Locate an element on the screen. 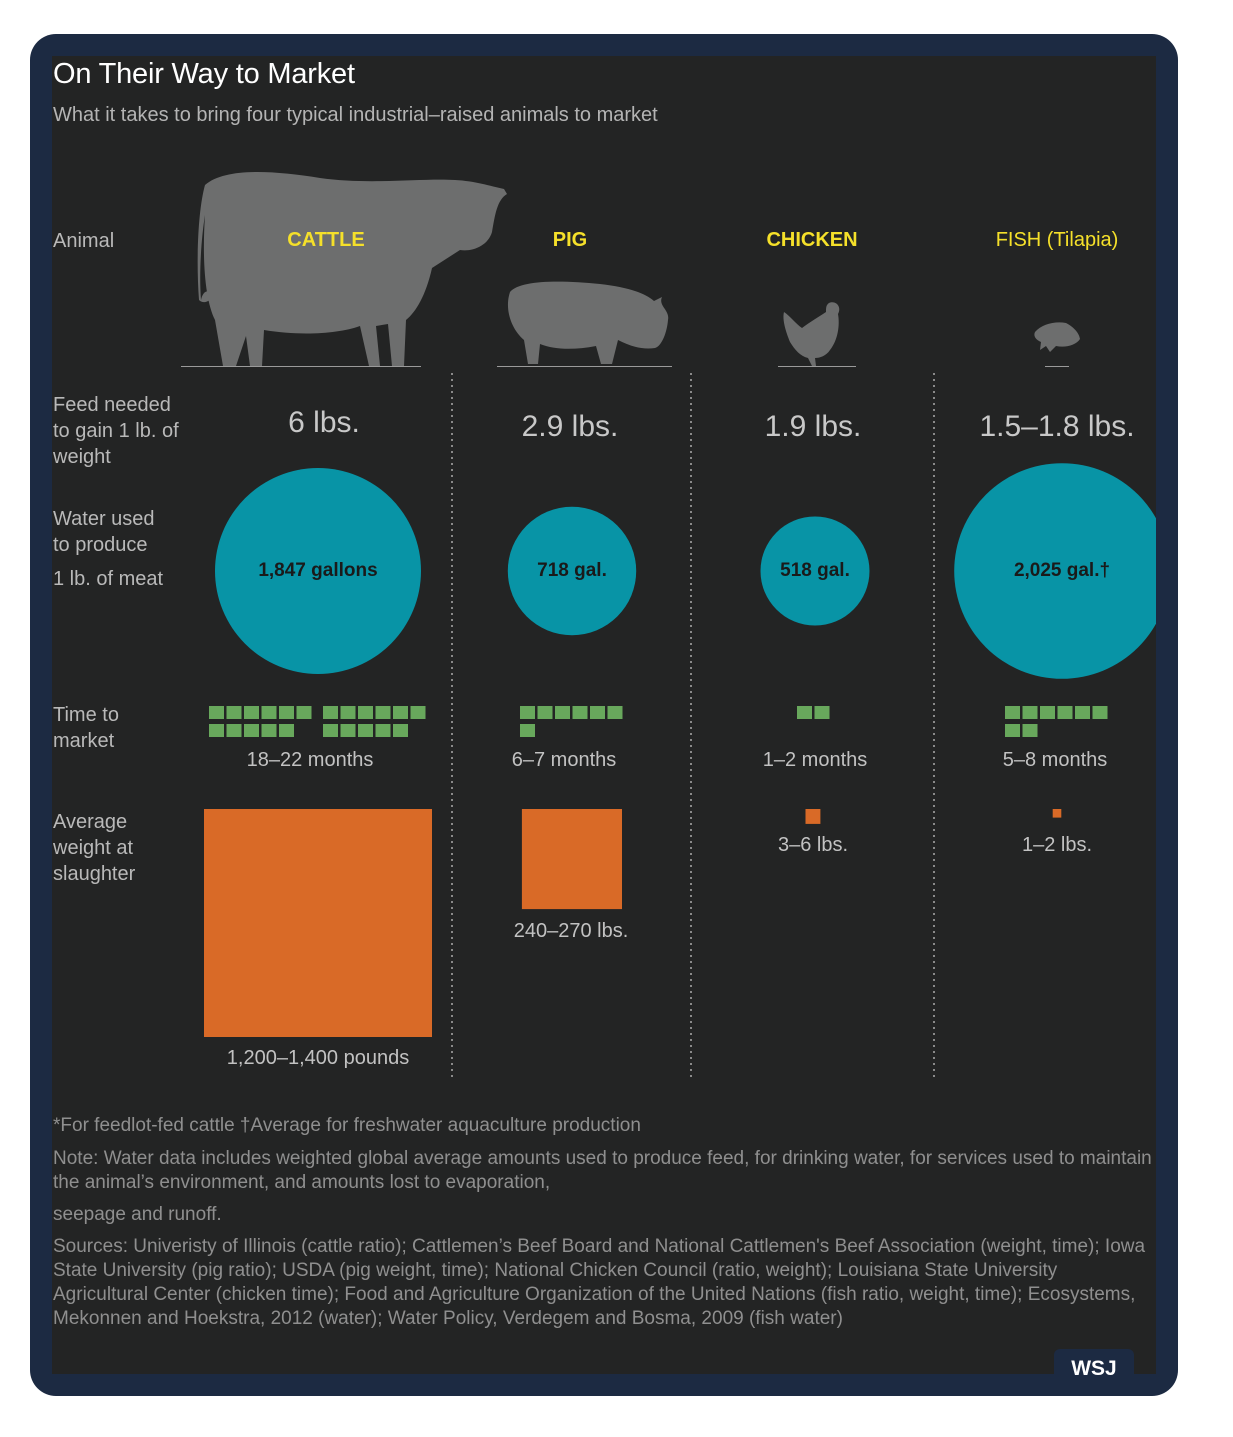  pig-silhouette-icon is located at coordinates (588, 322).